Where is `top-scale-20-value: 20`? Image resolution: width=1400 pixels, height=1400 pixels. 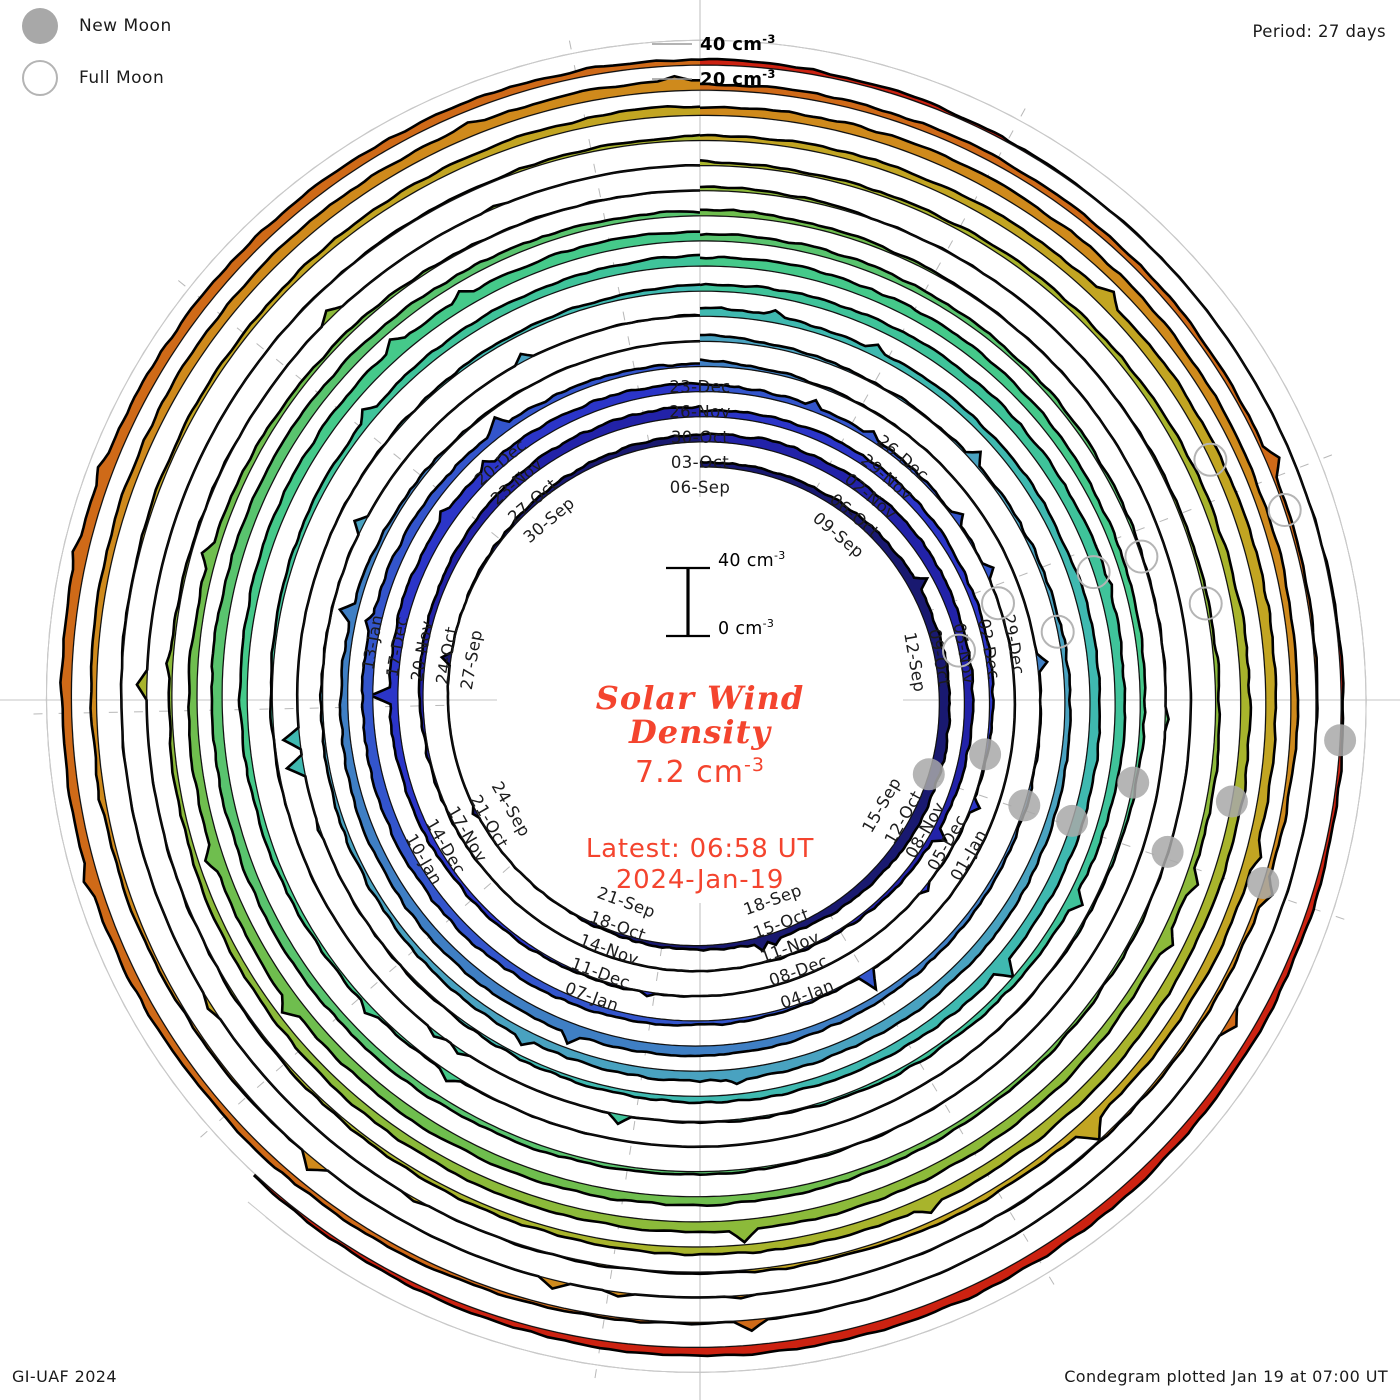 top-scale-20-value: 20 is located at coordinates (713, 79).